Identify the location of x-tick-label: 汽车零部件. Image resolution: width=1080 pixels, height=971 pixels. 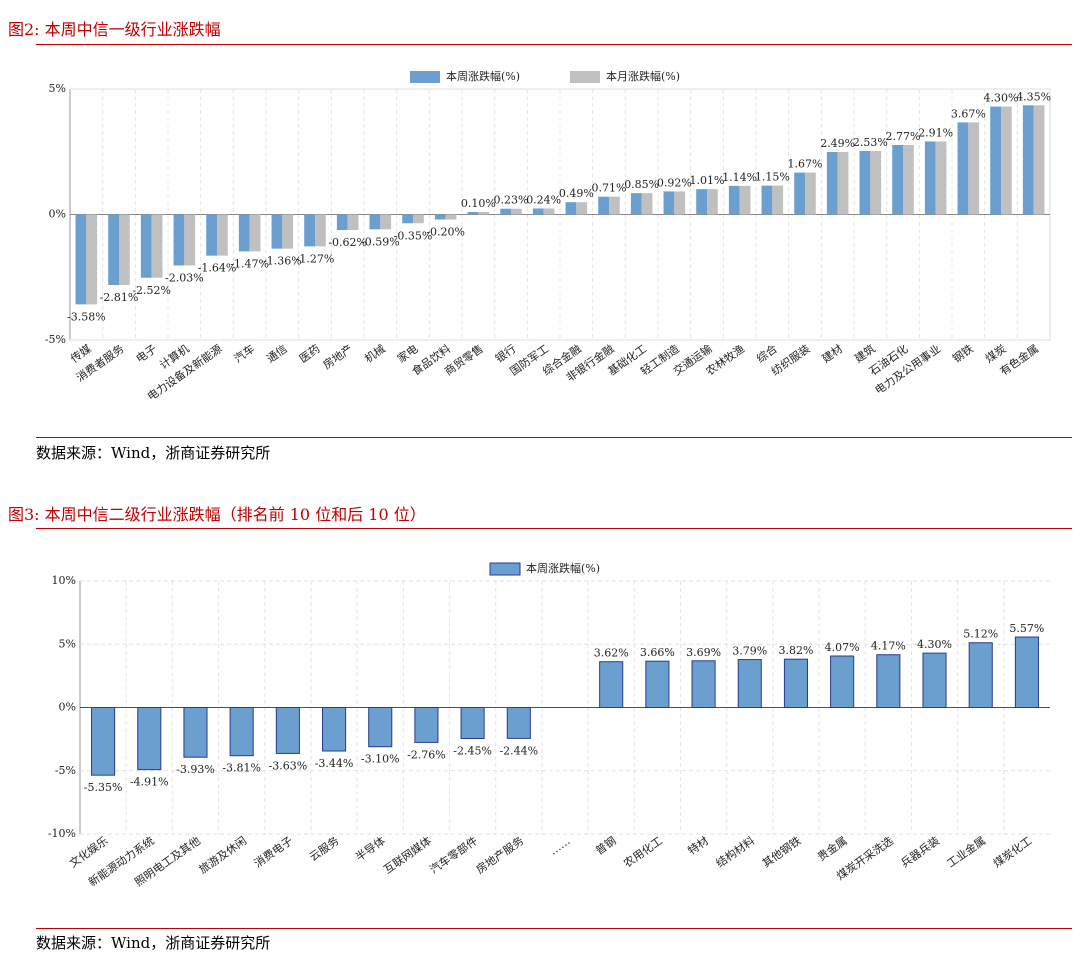
(453, 854).